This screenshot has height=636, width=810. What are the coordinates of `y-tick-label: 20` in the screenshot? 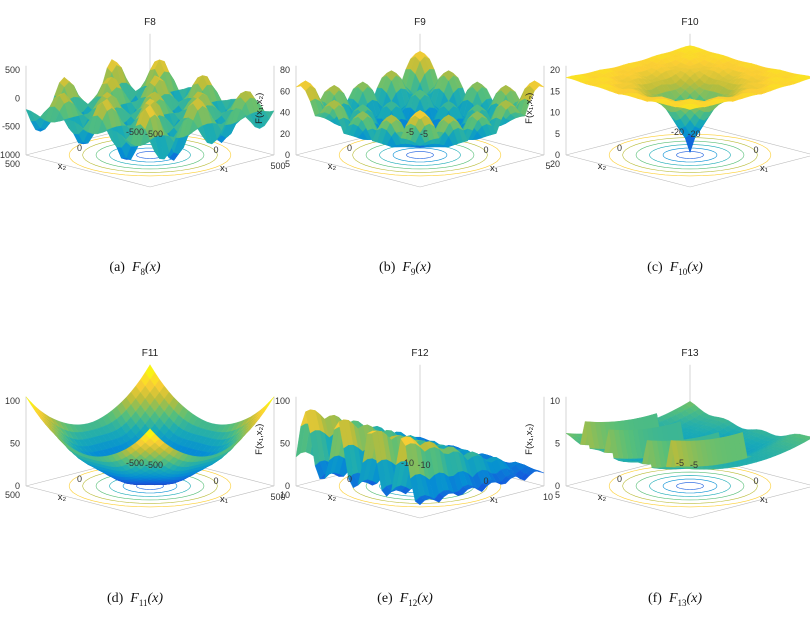 It's located at (555, 164).